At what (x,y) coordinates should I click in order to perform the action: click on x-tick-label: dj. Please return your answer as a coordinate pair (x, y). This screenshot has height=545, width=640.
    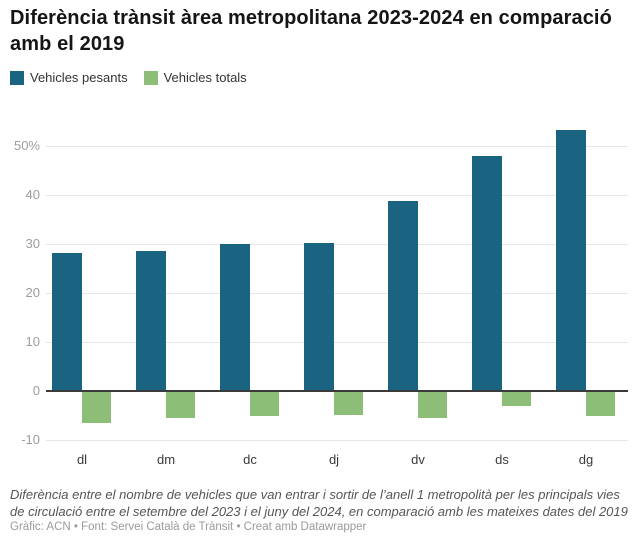
    Looking at the image, I should click on (334, 459).